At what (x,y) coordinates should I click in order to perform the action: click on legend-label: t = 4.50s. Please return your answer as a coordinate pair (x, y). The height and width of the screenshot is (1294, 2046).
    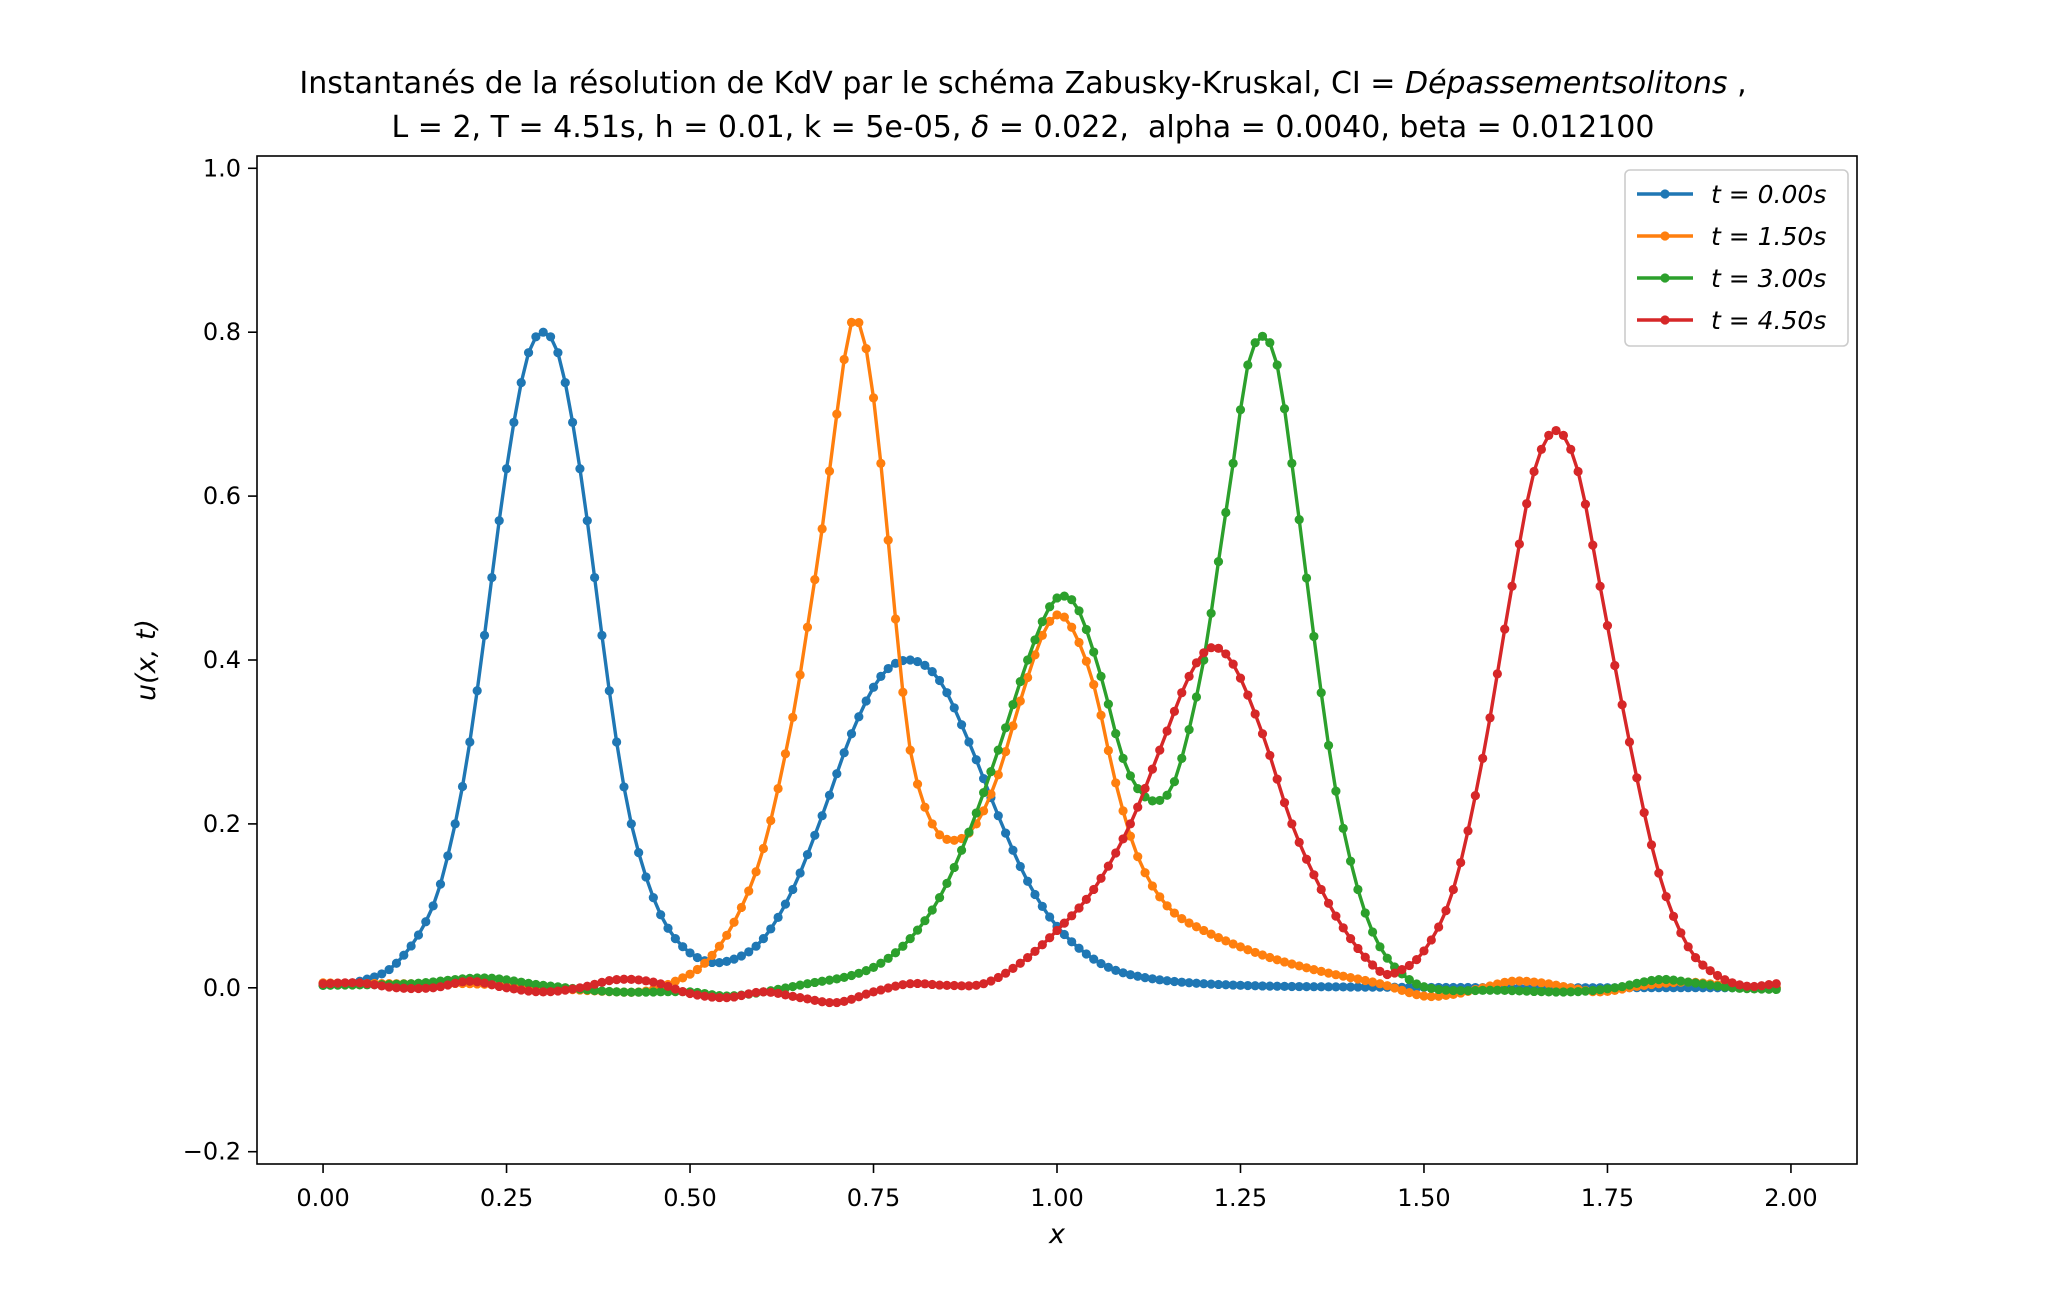
    Looking at the image, I should click on (1768, 320).